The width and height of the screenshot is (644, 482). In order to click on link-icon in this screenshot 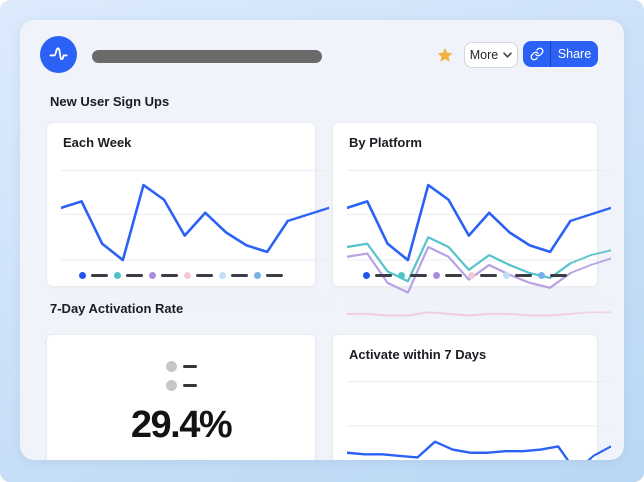, I will do `click(536, 54)`.